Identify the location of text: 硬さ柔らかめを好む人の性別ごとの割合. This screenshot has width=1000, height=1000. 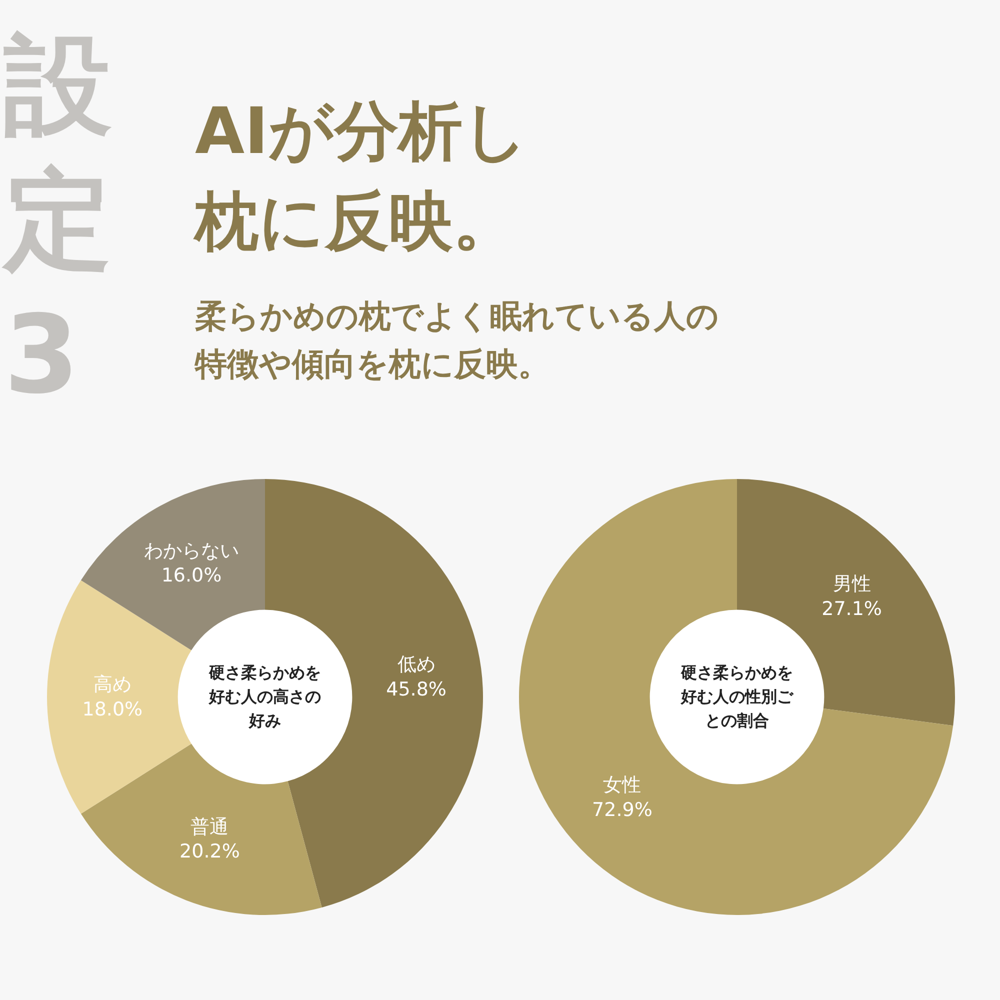
(737, 697).